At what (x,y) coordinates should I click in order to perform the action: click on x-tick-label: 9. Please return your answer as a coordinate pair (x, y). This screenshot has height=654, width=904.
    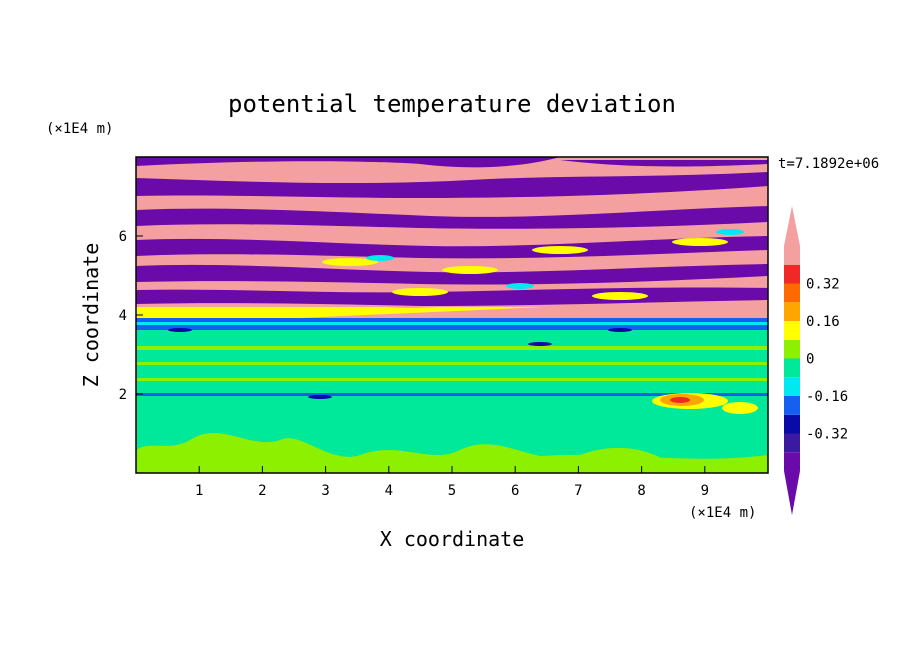
    Looking at the image, I should click on (705, 491).